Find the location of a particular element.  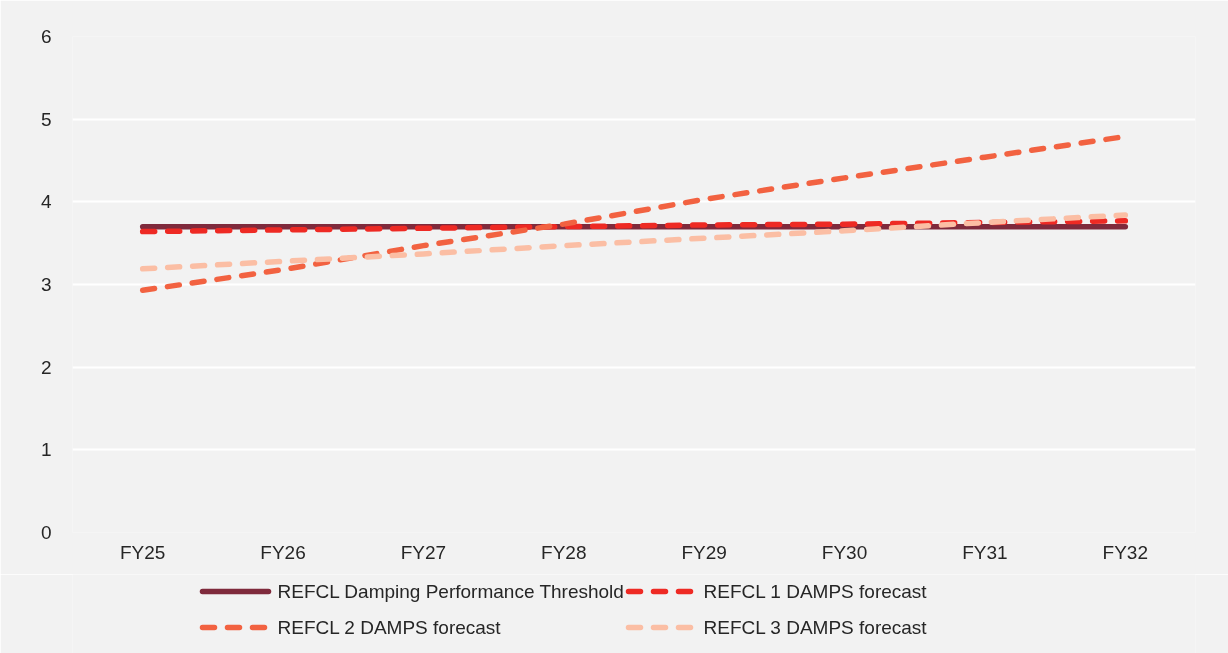

x-tick-label: FY31 is located at coordinates (985, 552).